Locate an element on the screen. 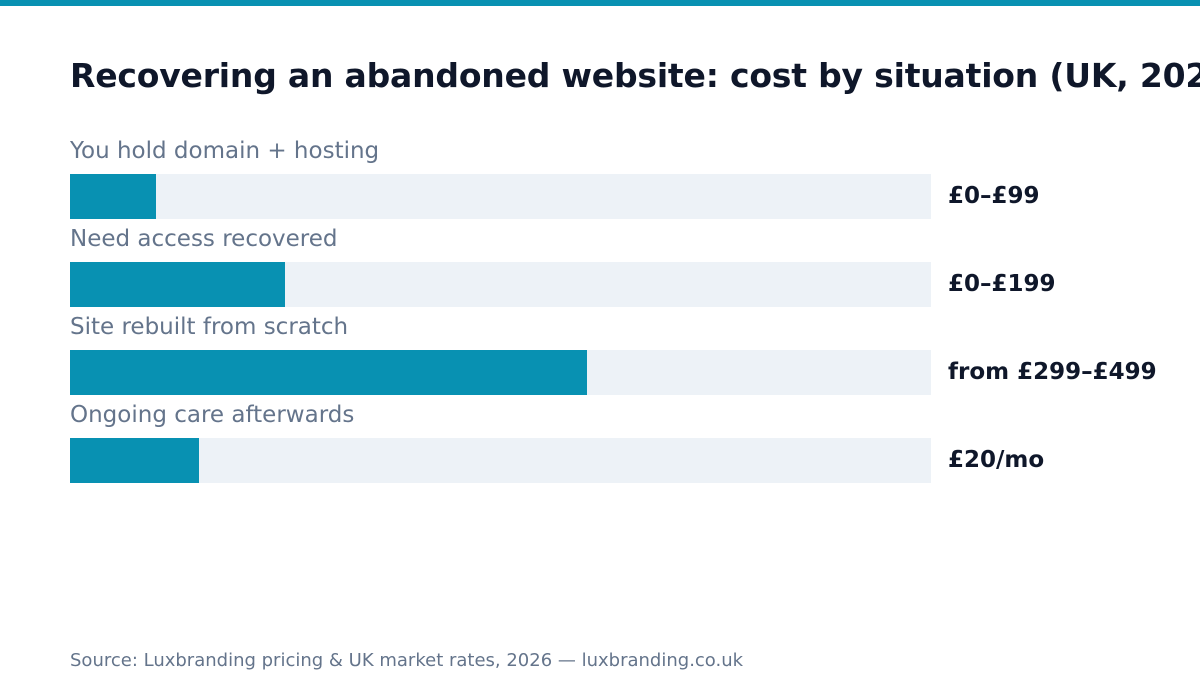 The image size is (1200, 700). bar-row: You hold domain + hosting £0–£99 is located at coordinates (620, 180).